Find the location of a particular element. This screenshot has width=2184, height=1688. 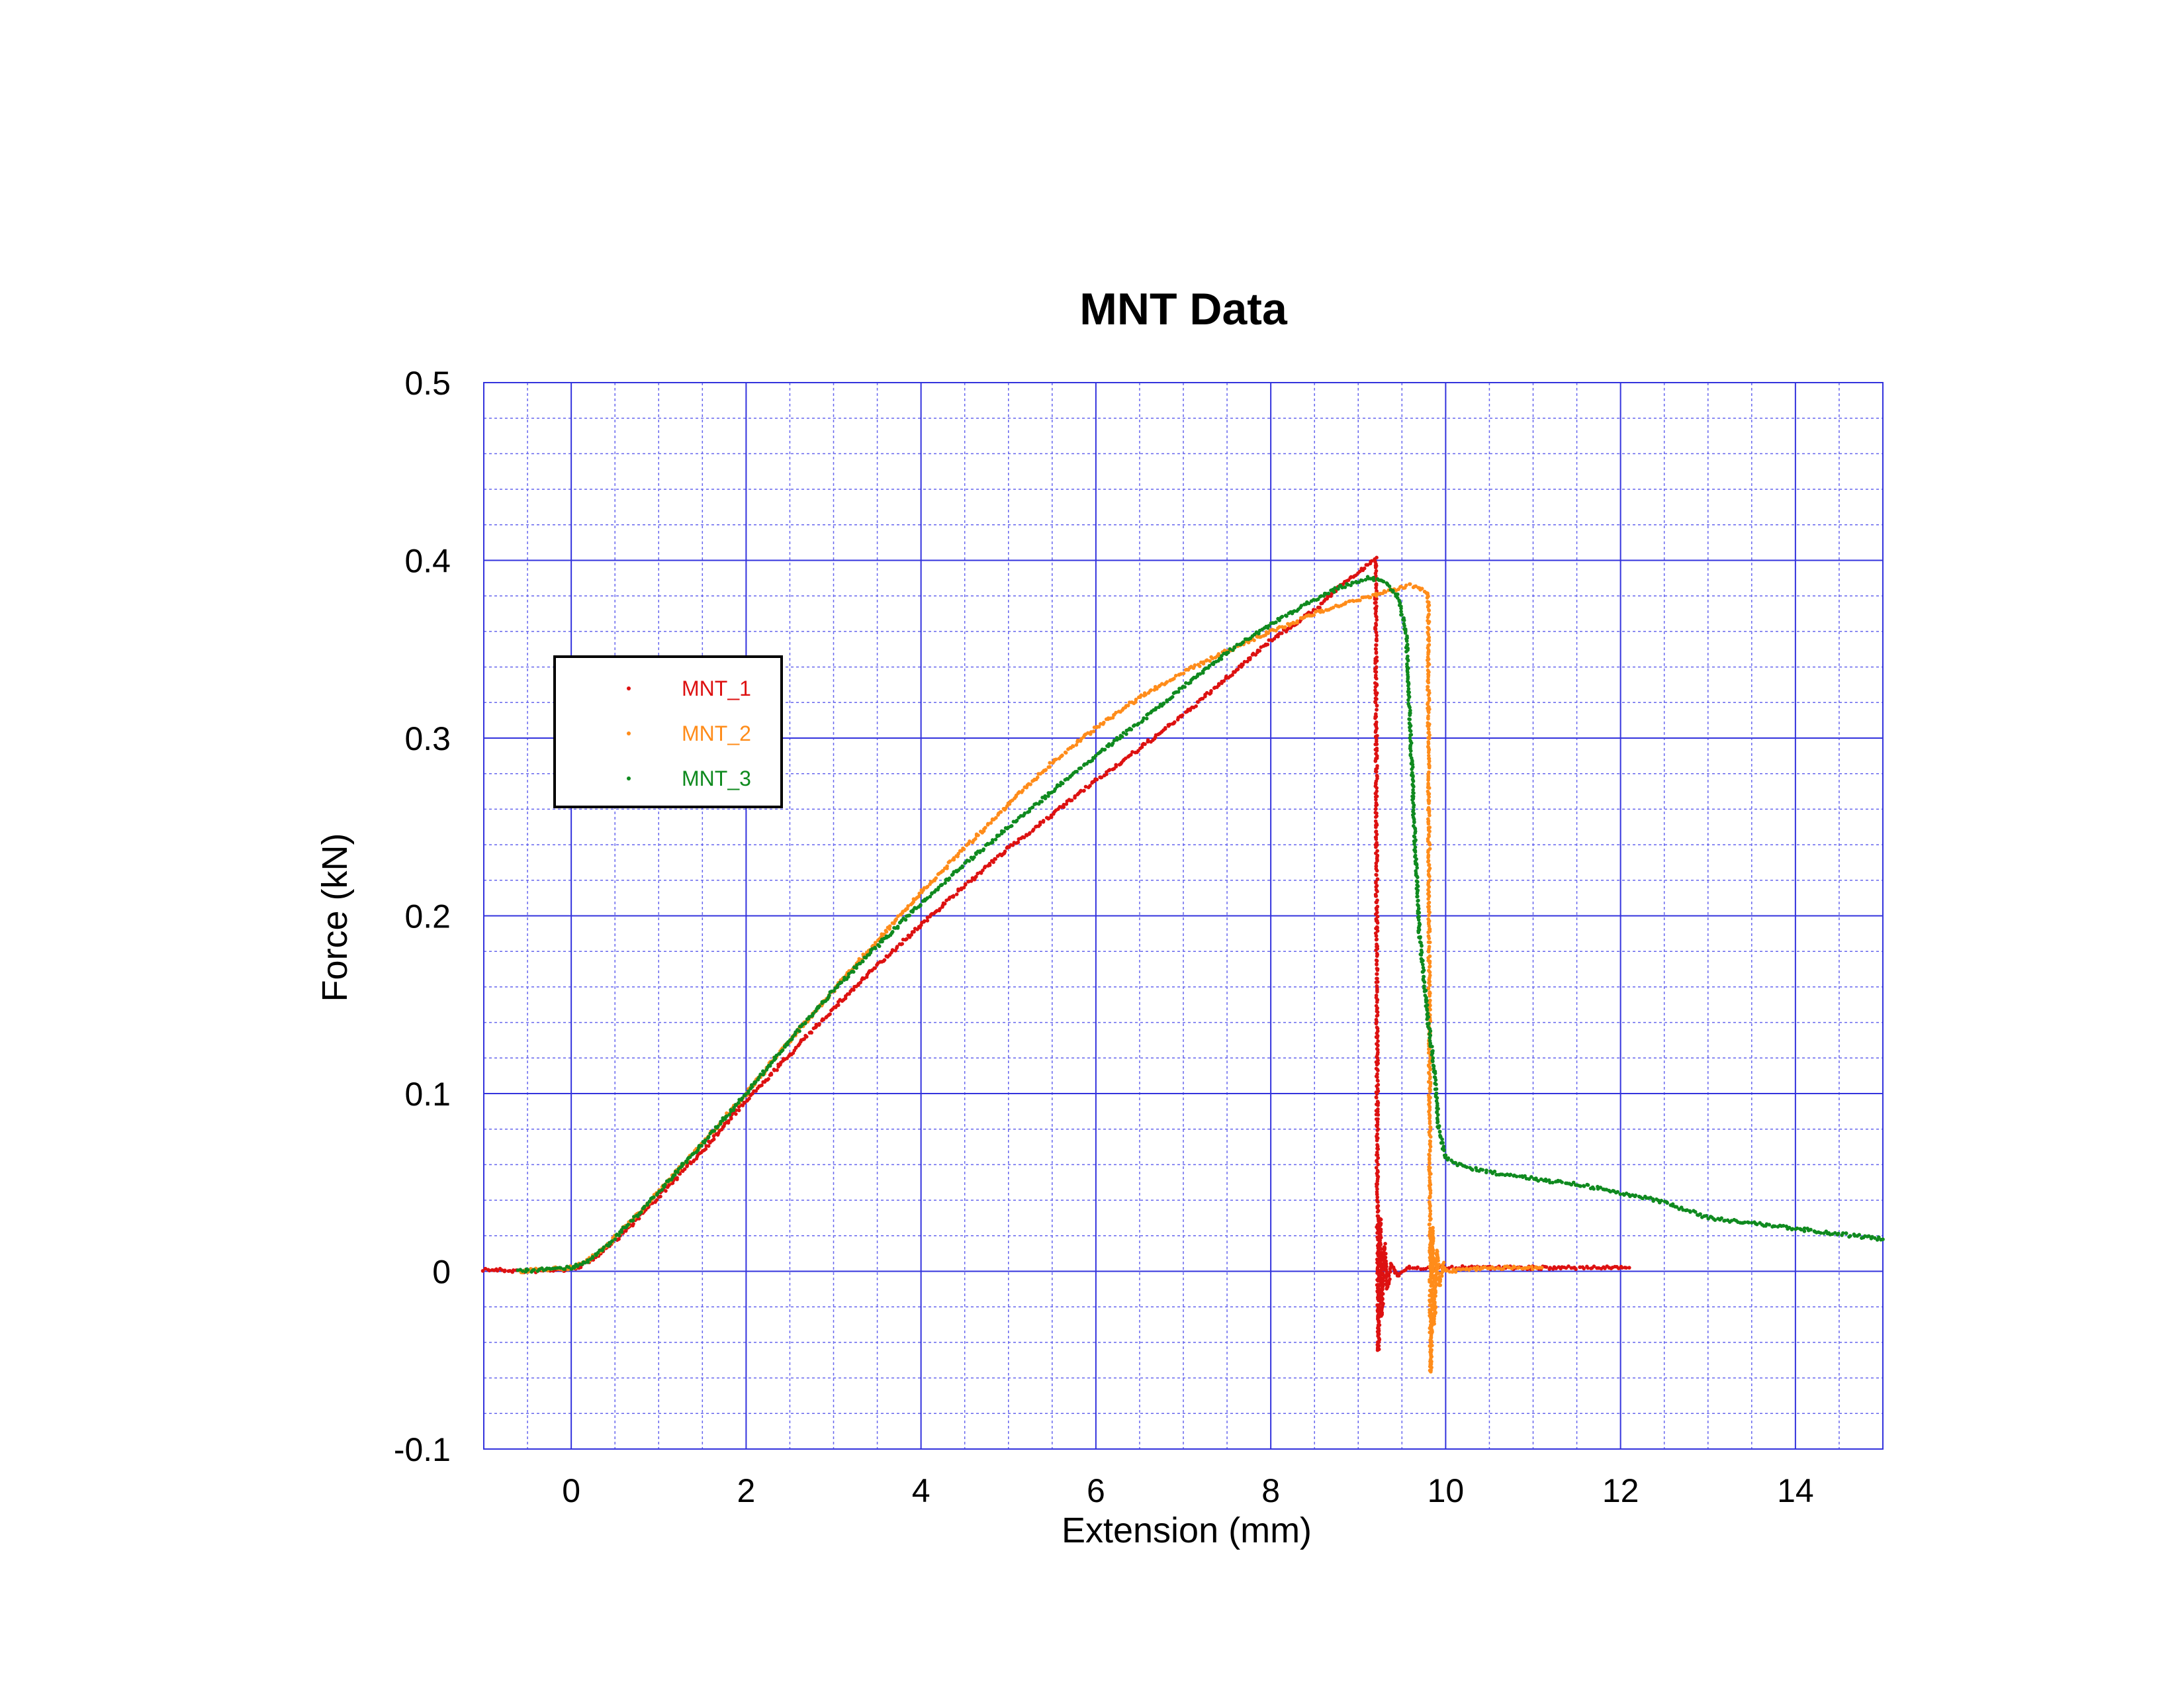

legend-label: MNT_1 is located at coordinates (717, 688).